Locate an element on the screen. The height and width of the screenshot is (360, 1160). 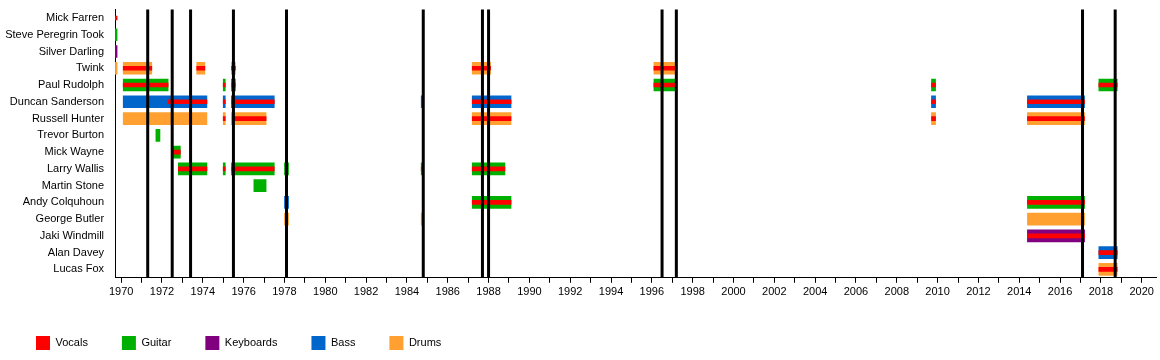
x-tick-label: 1972 is located at coordinates (162, 291).